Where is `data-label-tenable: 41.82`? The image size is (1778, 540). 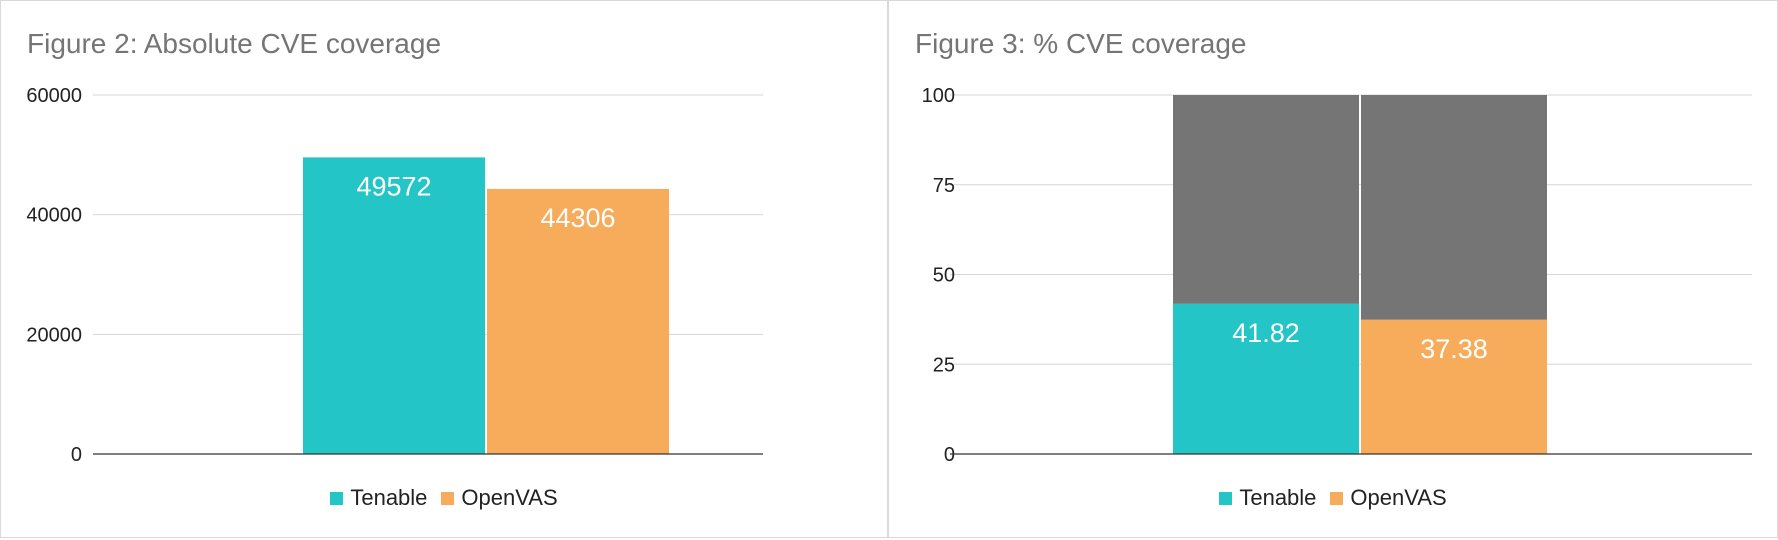 data-label-tenable: 41.82 is located at coordinates (1266, 333).